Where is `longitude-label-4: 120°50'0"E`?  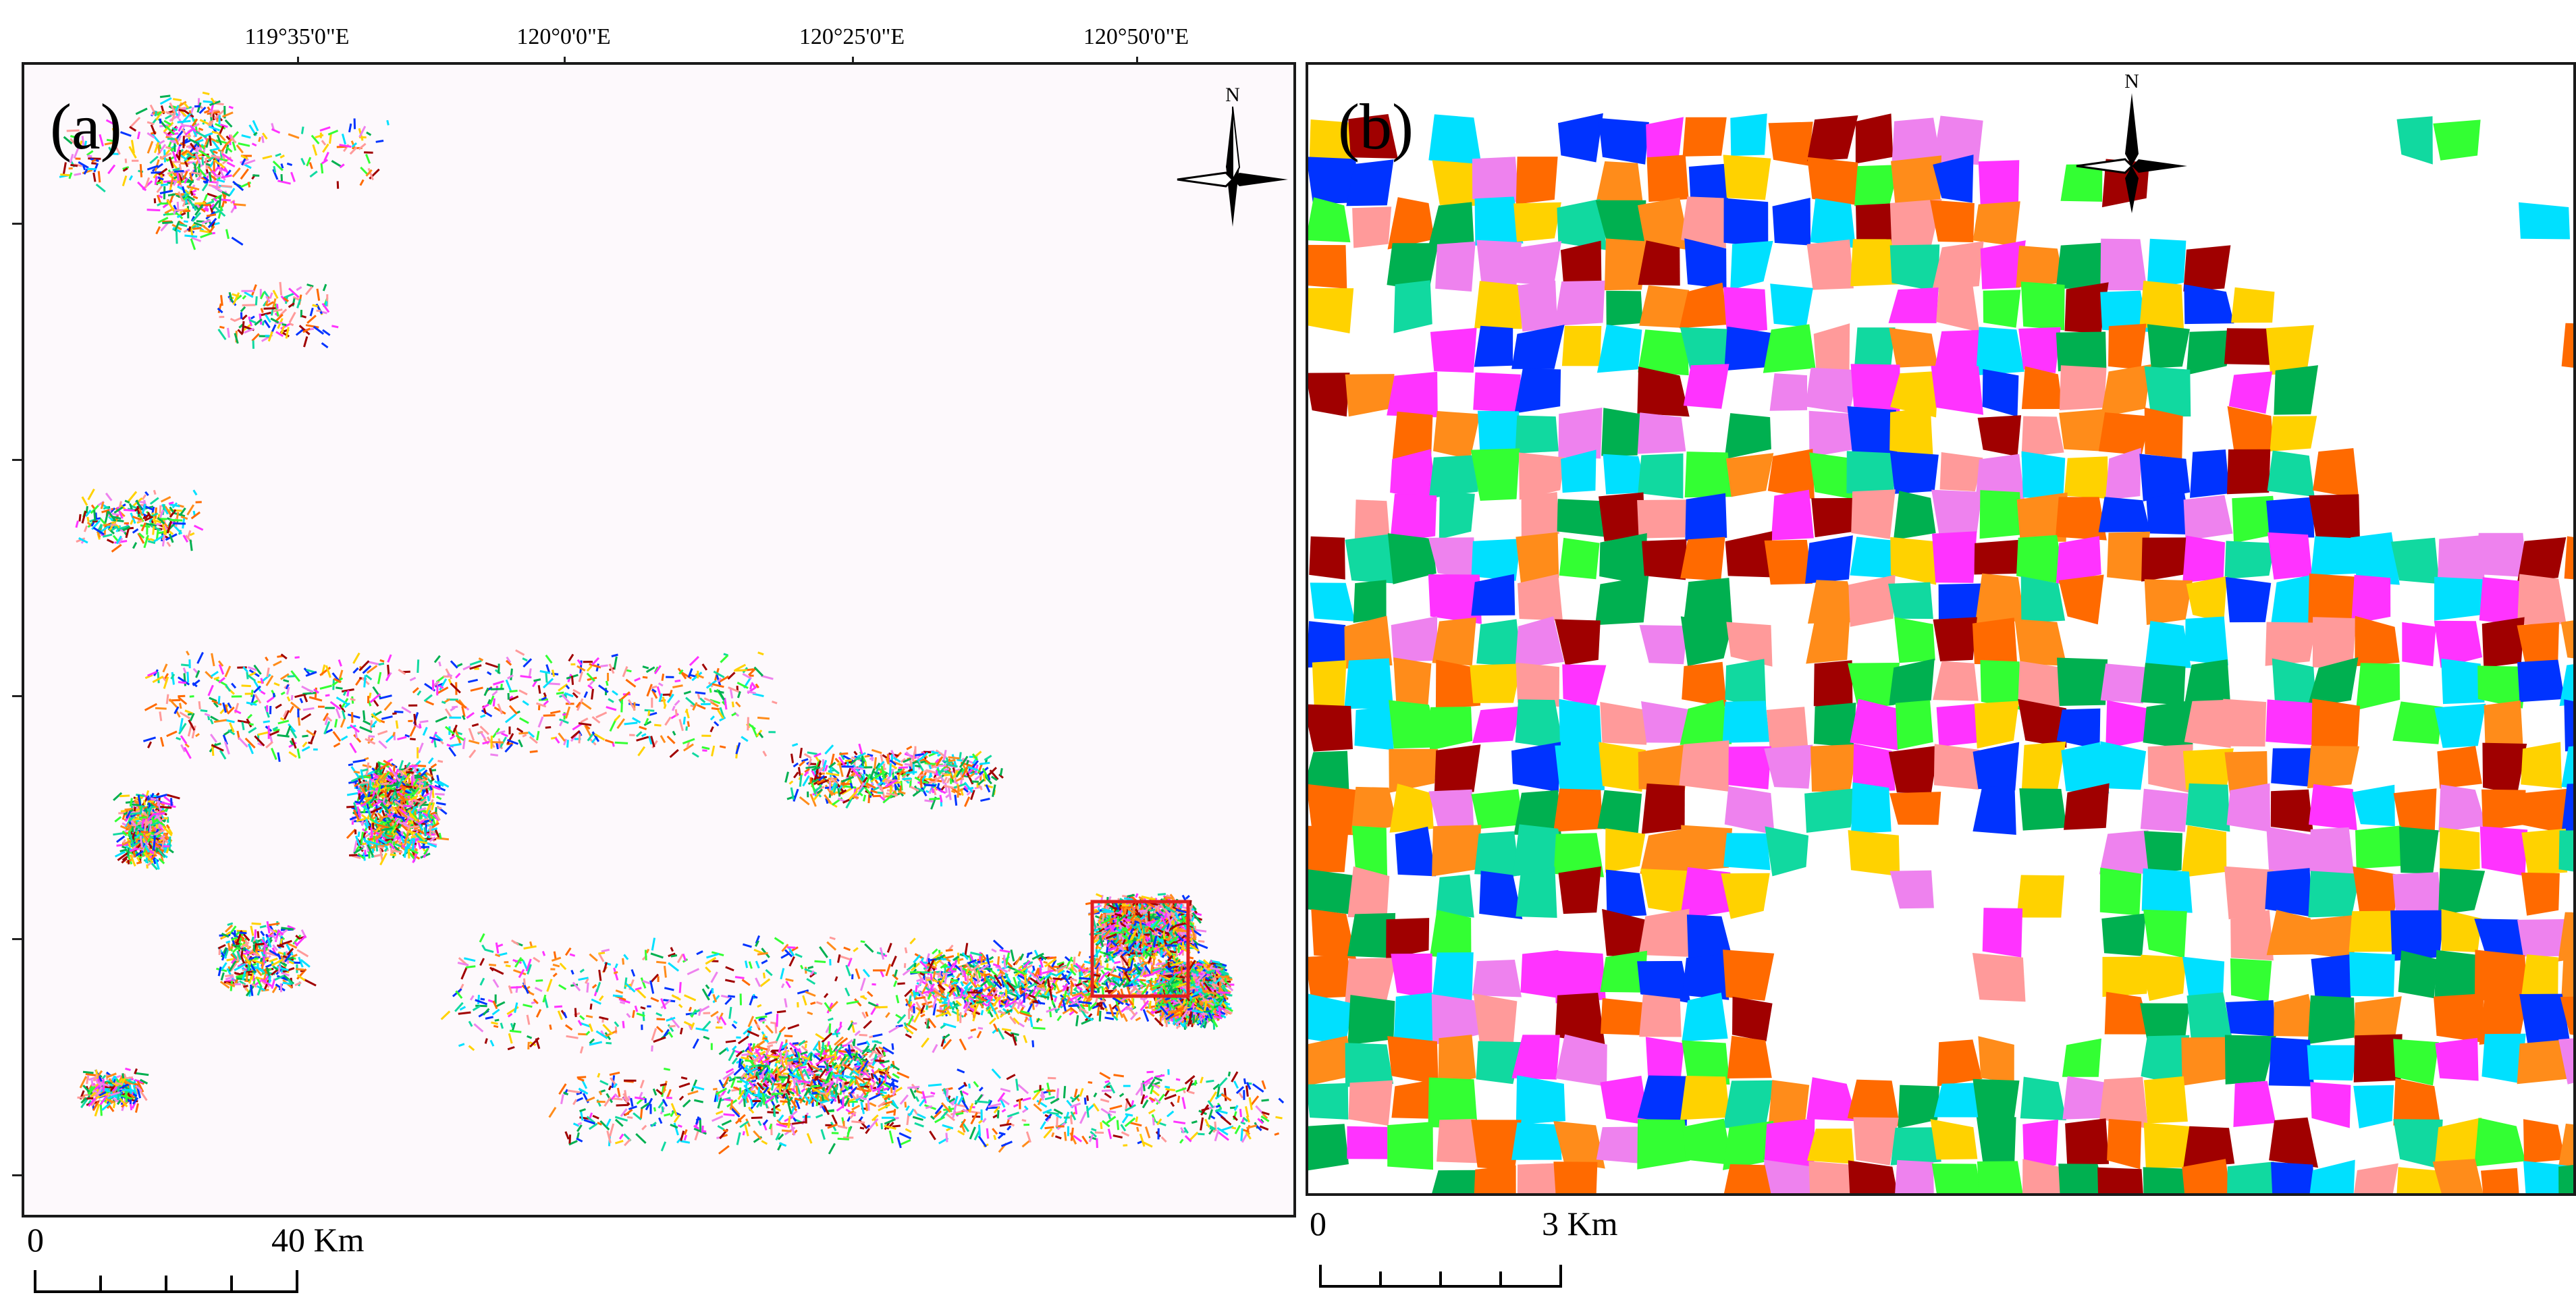
longitude-label-4: 120°50'0"E is located at coordinates (1136, 36).